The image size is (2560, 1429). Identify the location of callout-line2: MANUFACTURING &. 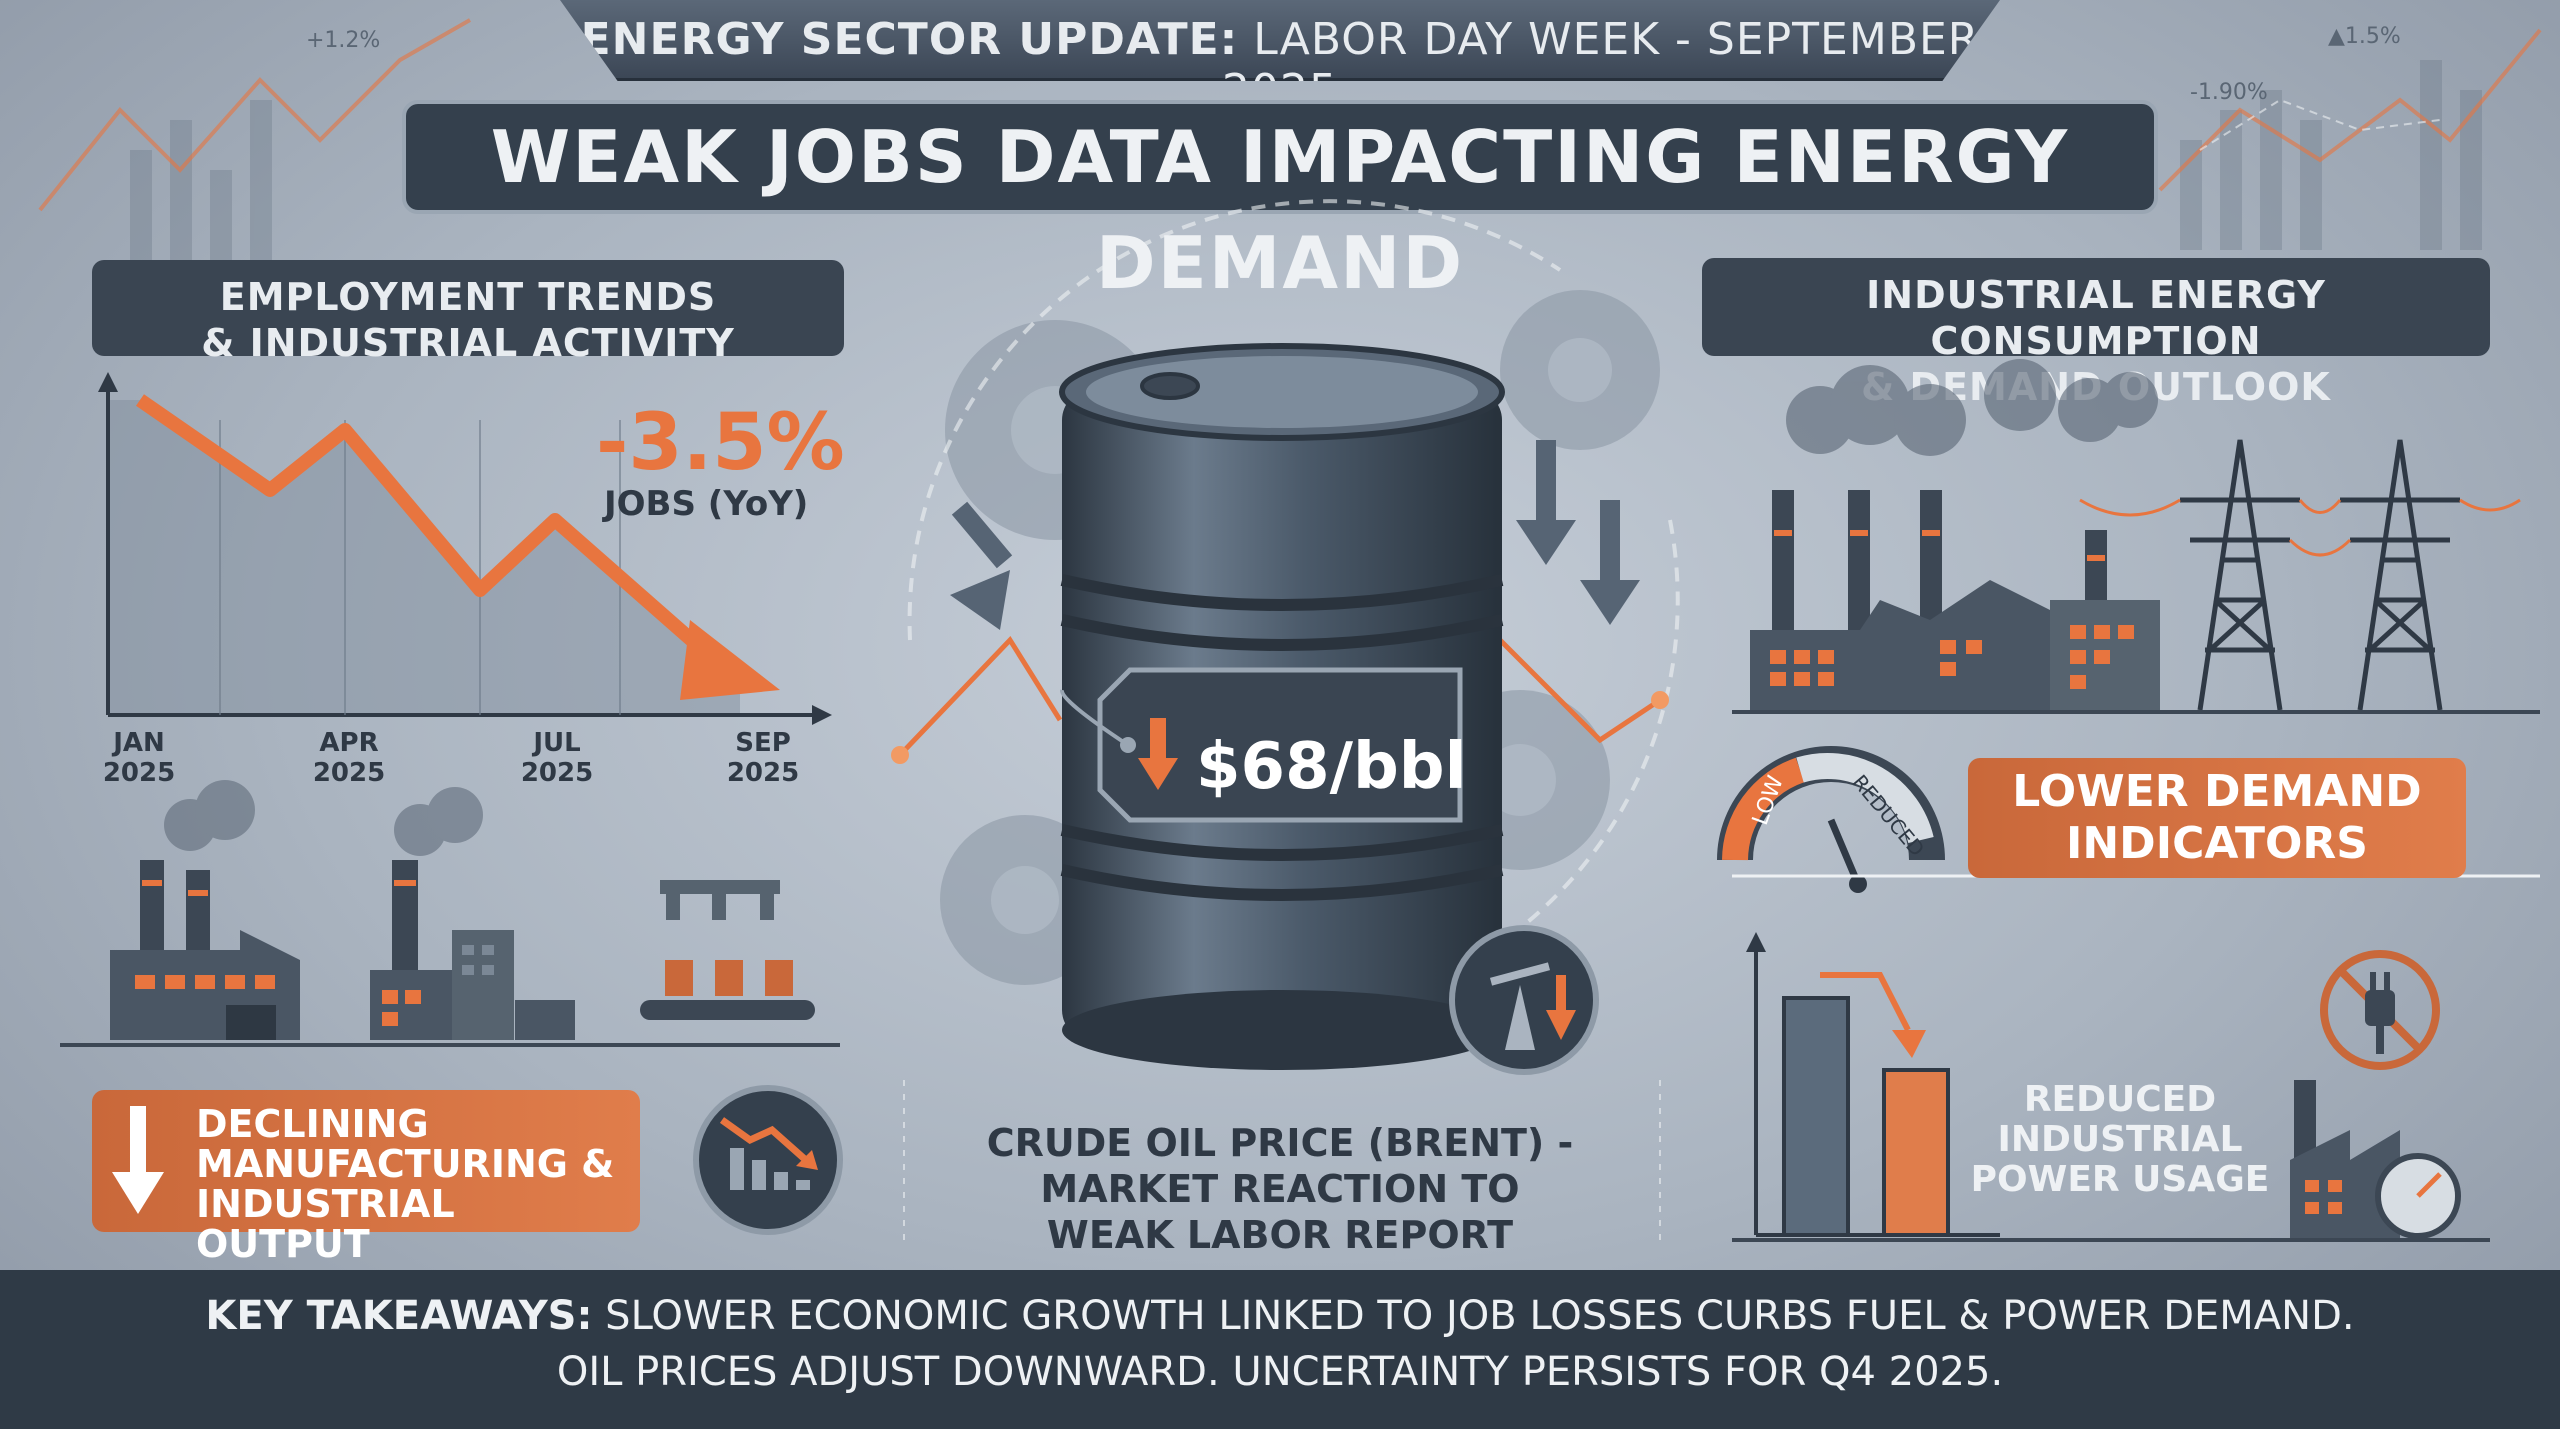
(405, 1164).